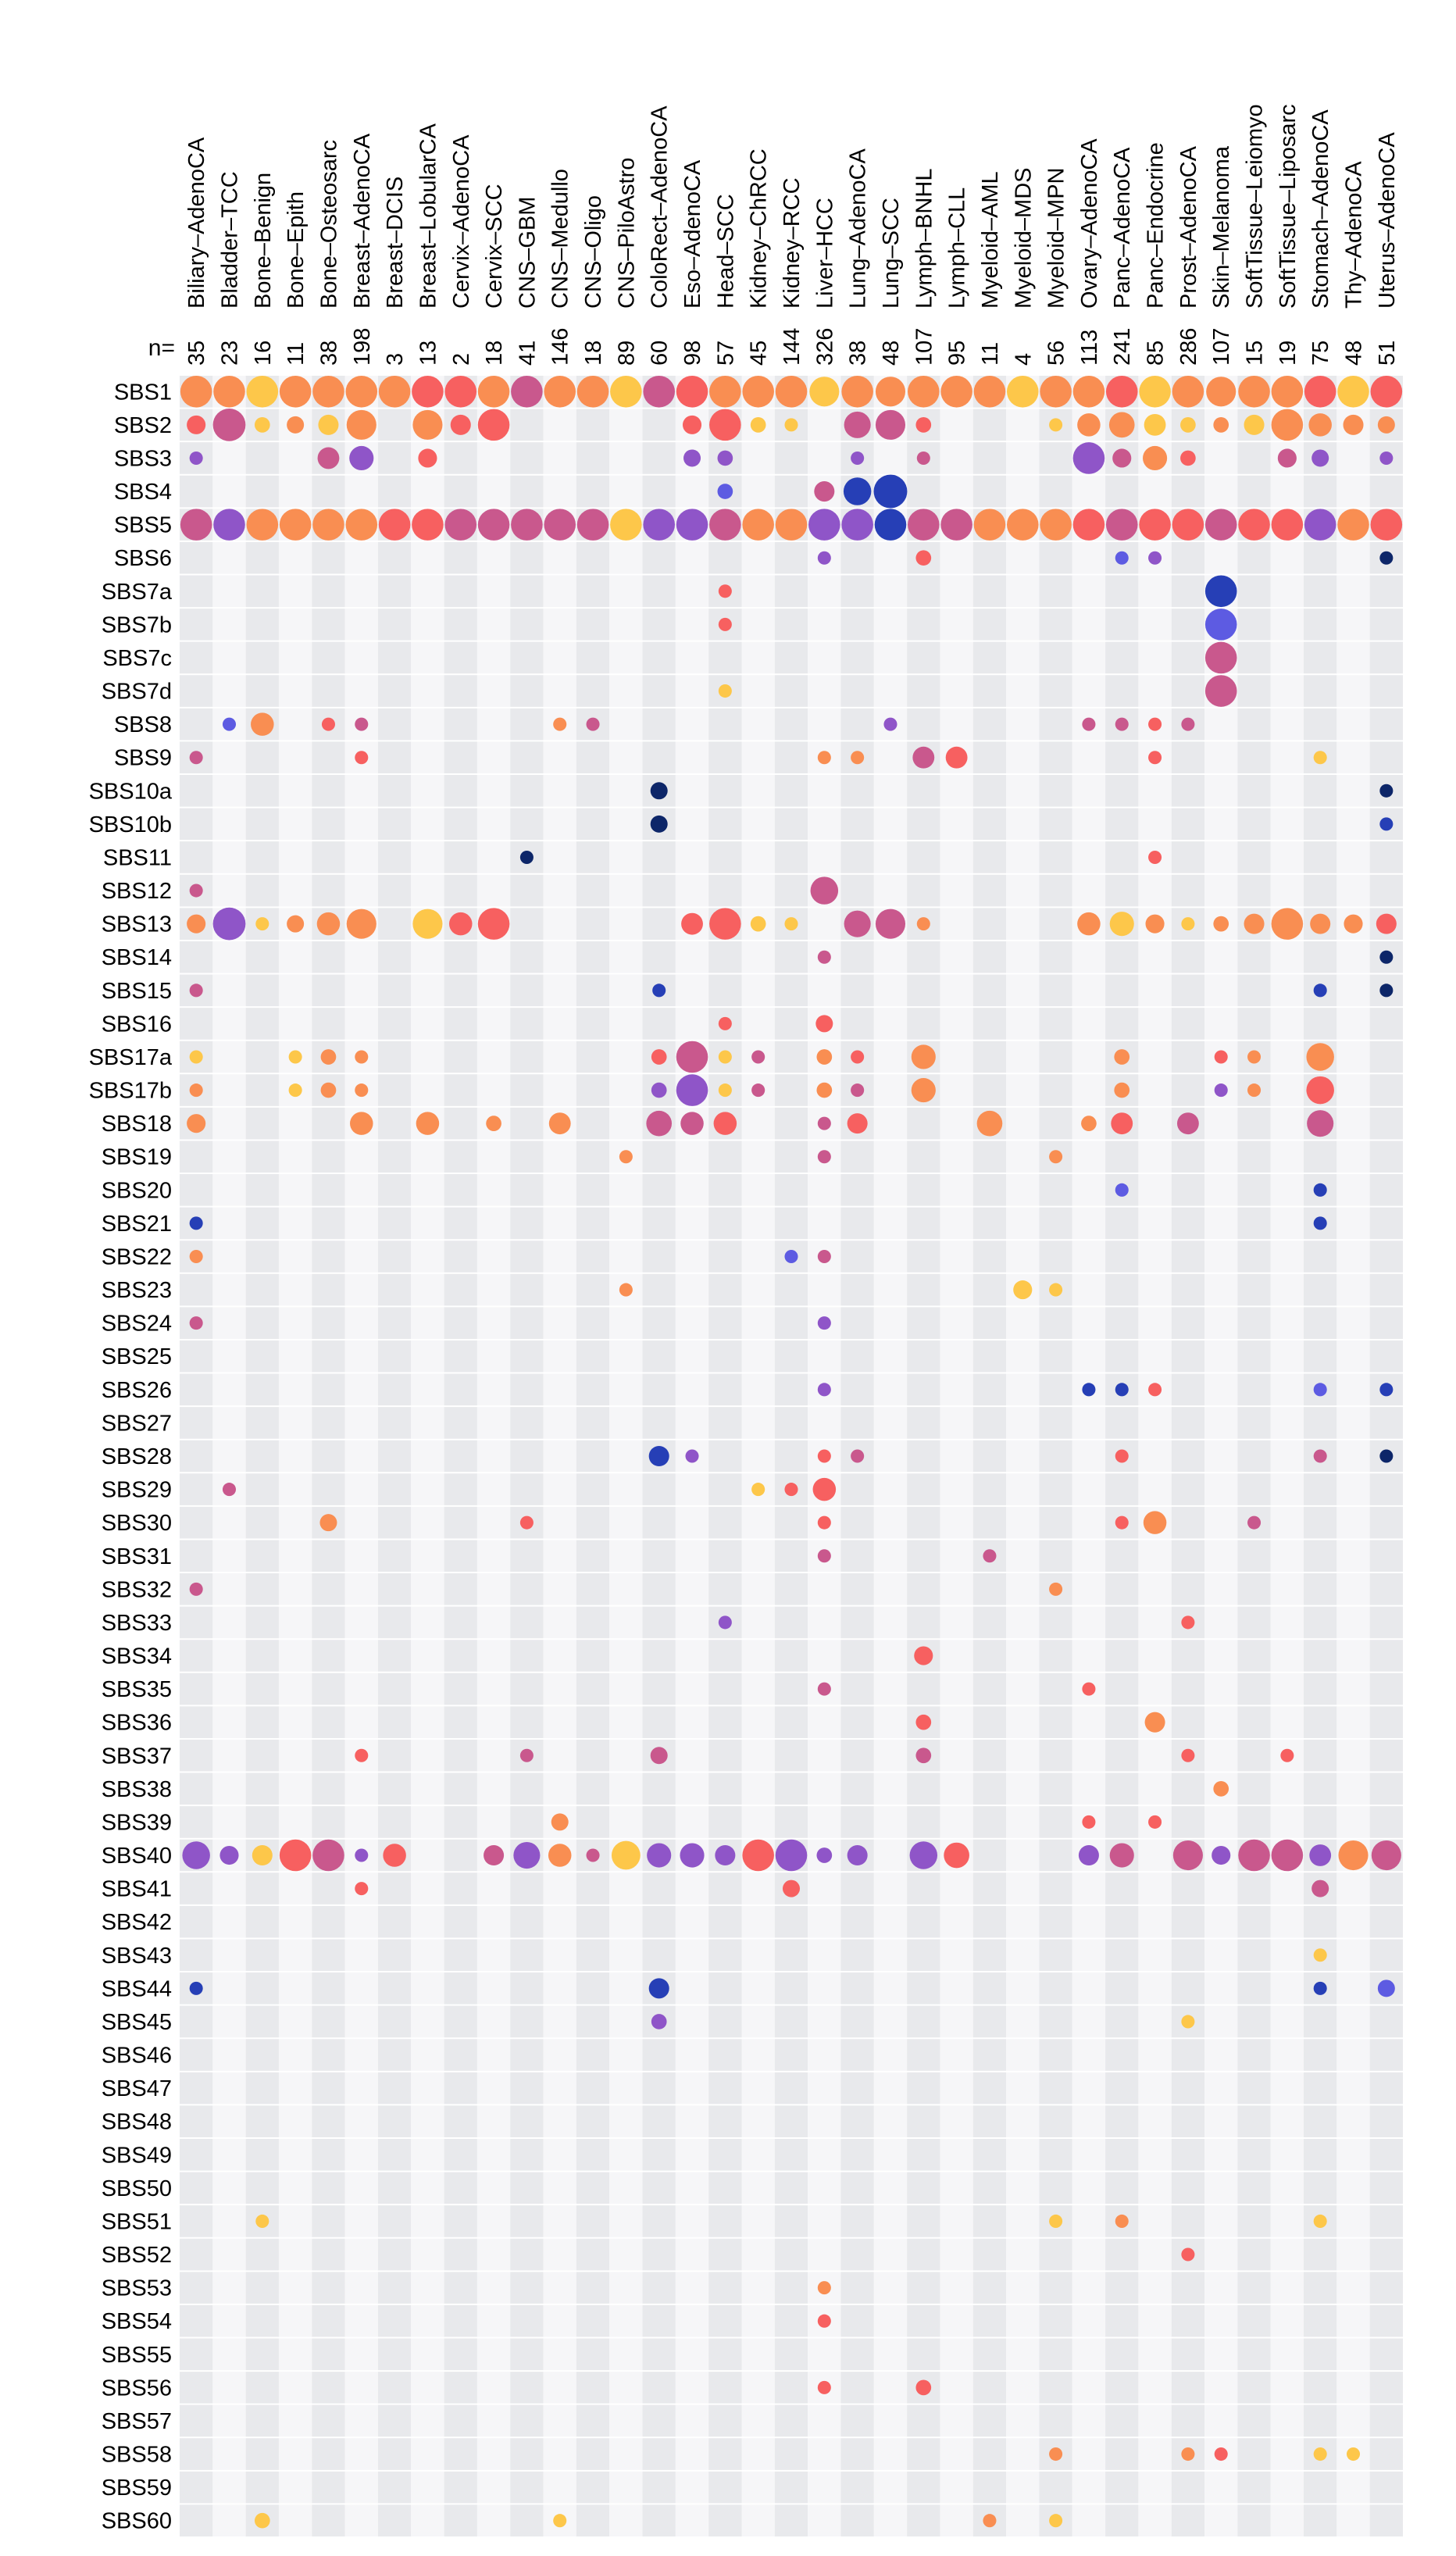 The width and height of the screenshot is (1456, 2556). What do you see at coordinates (659, 791) in the screenshot?
I see `dot-sbs10a-colorect-adenoca` at bounding box center [659, 791].